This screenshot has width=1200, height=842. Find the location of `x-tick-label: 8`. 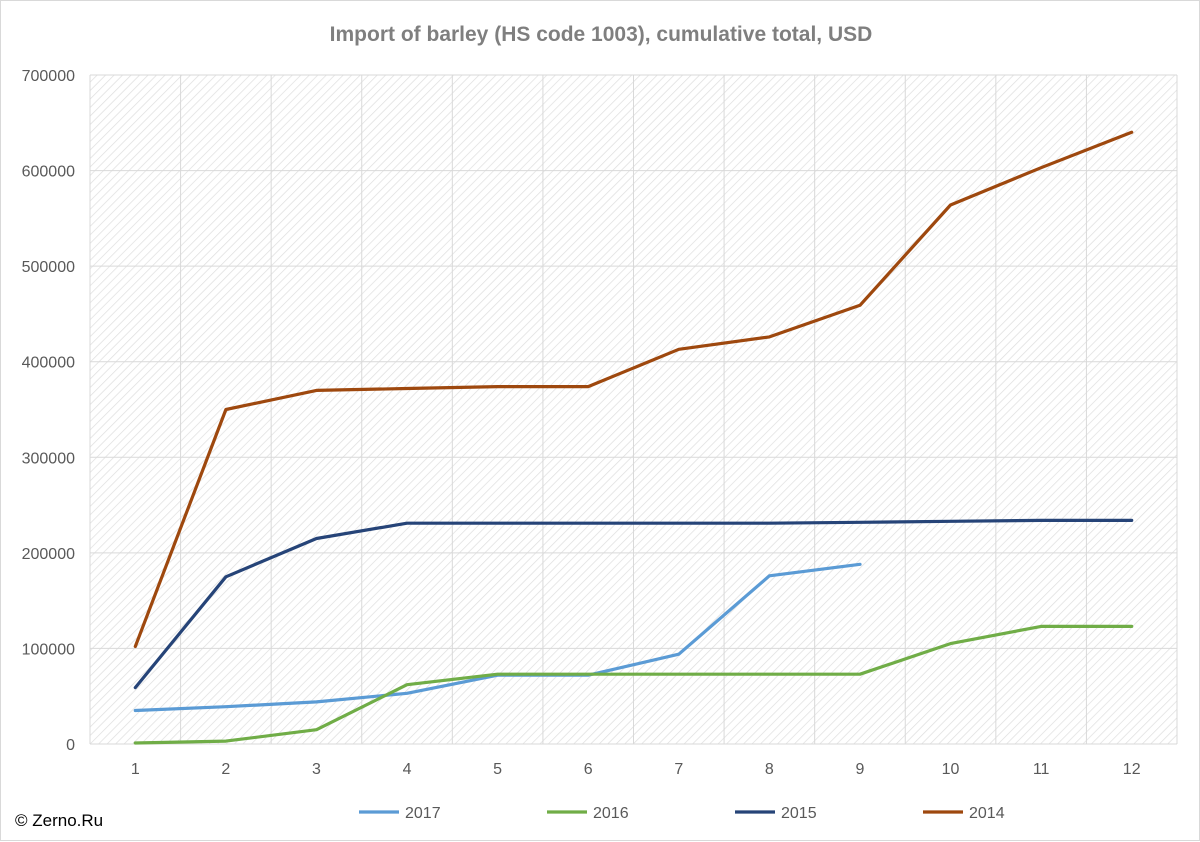

x-tick-label: 8 is located at coordinates (769, 769).